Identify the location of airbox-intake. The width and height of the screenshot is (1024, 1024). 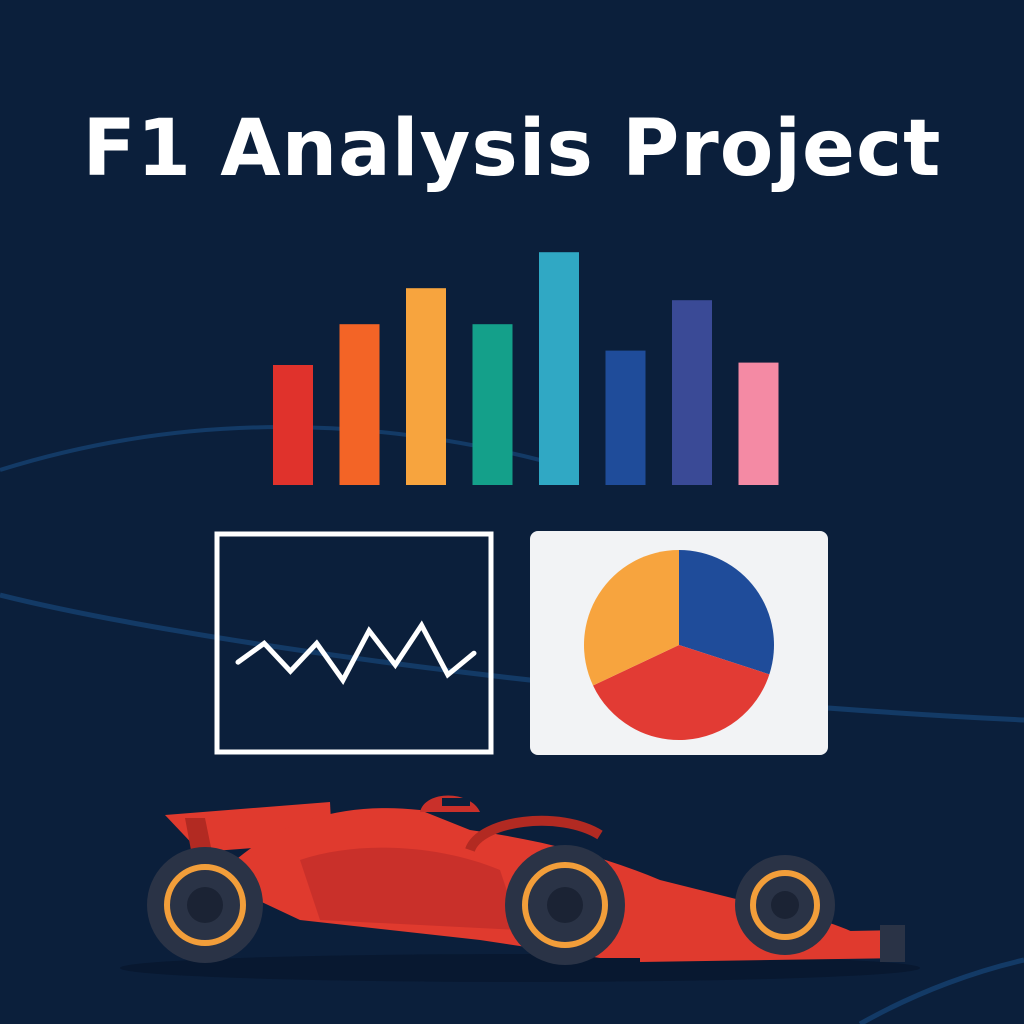
(456, 802).